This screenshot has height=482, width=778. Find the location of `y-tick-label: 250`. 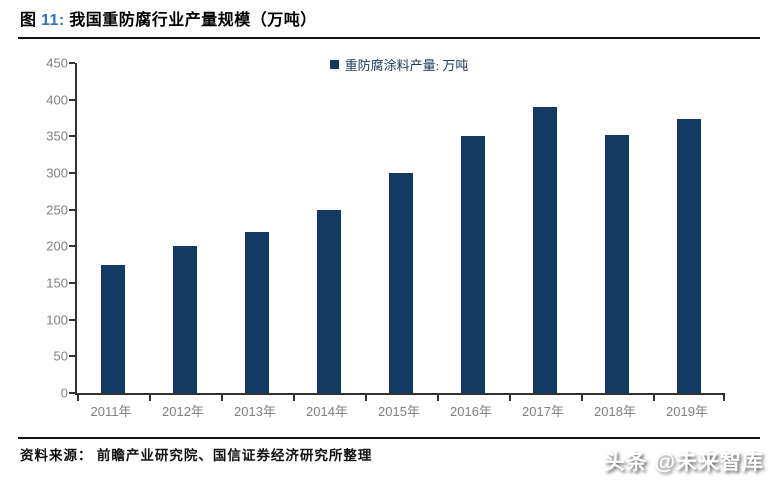

y-tick-label: 250 is located at coordinates (57, 210).